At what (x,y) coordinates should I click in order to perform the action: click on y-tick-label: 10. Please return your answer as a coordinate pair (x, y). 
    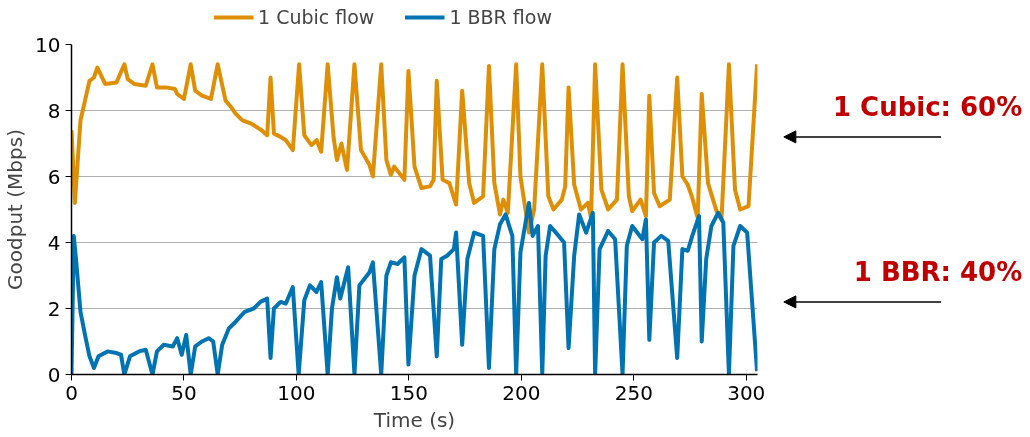
    Looking at the image, I should click on (48, 44).